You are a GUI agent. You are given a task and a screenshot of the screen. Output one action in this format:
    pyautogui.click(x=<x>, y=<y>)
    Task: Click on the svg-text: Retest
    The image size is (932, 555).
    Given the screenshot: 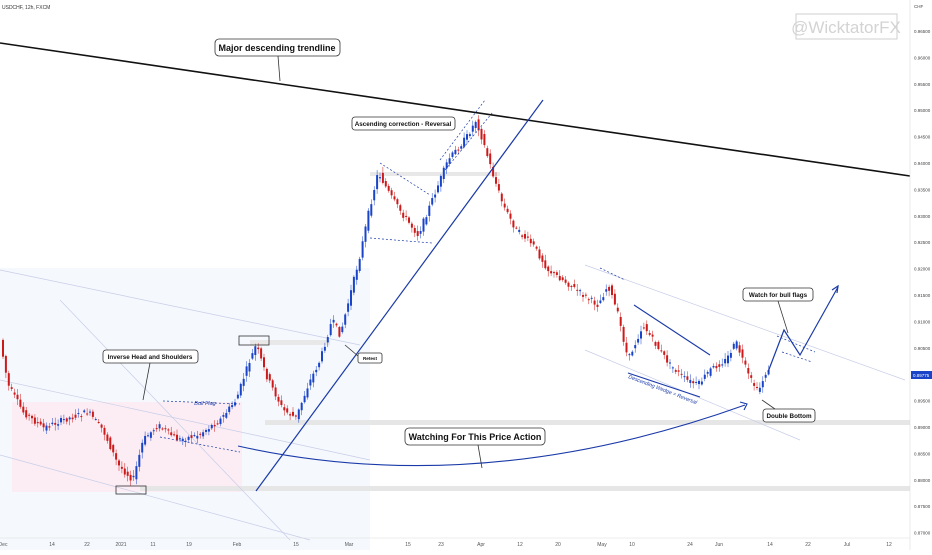 What is the action you would take?
    pyautogui.click(x=370, y=358)
    